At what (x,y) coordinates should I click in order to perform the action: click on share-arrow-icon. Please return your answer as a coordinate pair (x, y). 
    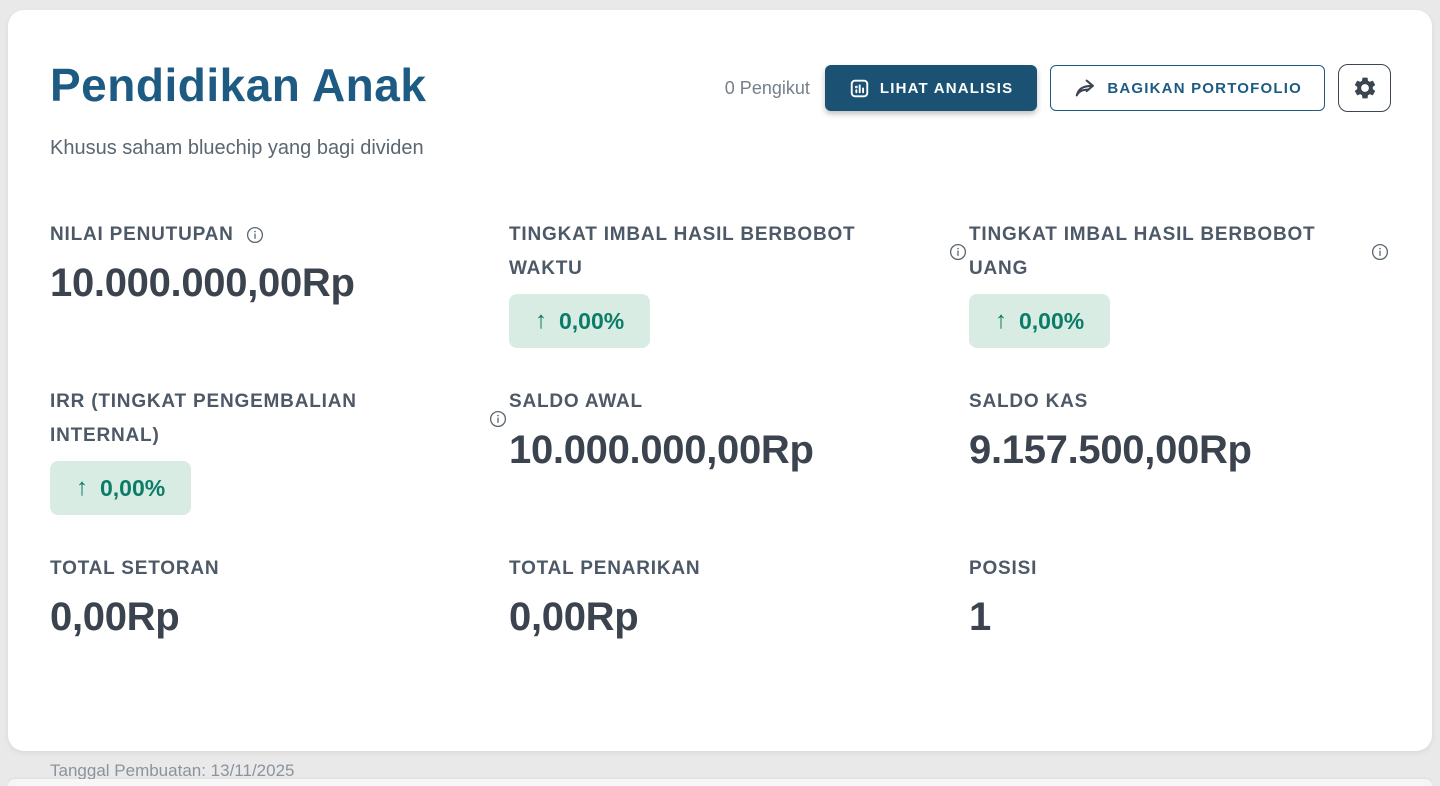
    Looking at the image, I should click on (1085, 88).